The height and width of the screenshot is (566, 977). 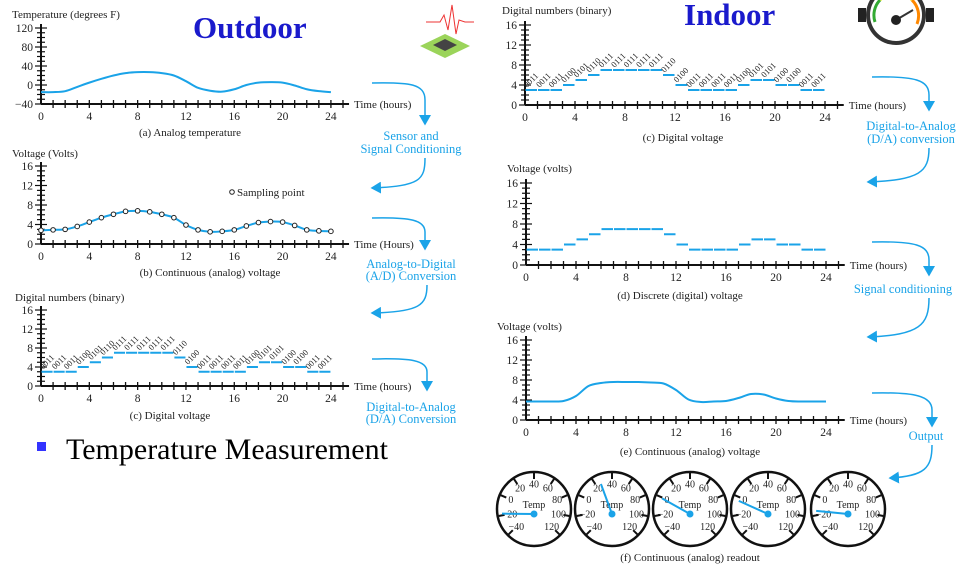 I want to click on y-axis-title: Voltage (Volts), so click(x=45, y=154).